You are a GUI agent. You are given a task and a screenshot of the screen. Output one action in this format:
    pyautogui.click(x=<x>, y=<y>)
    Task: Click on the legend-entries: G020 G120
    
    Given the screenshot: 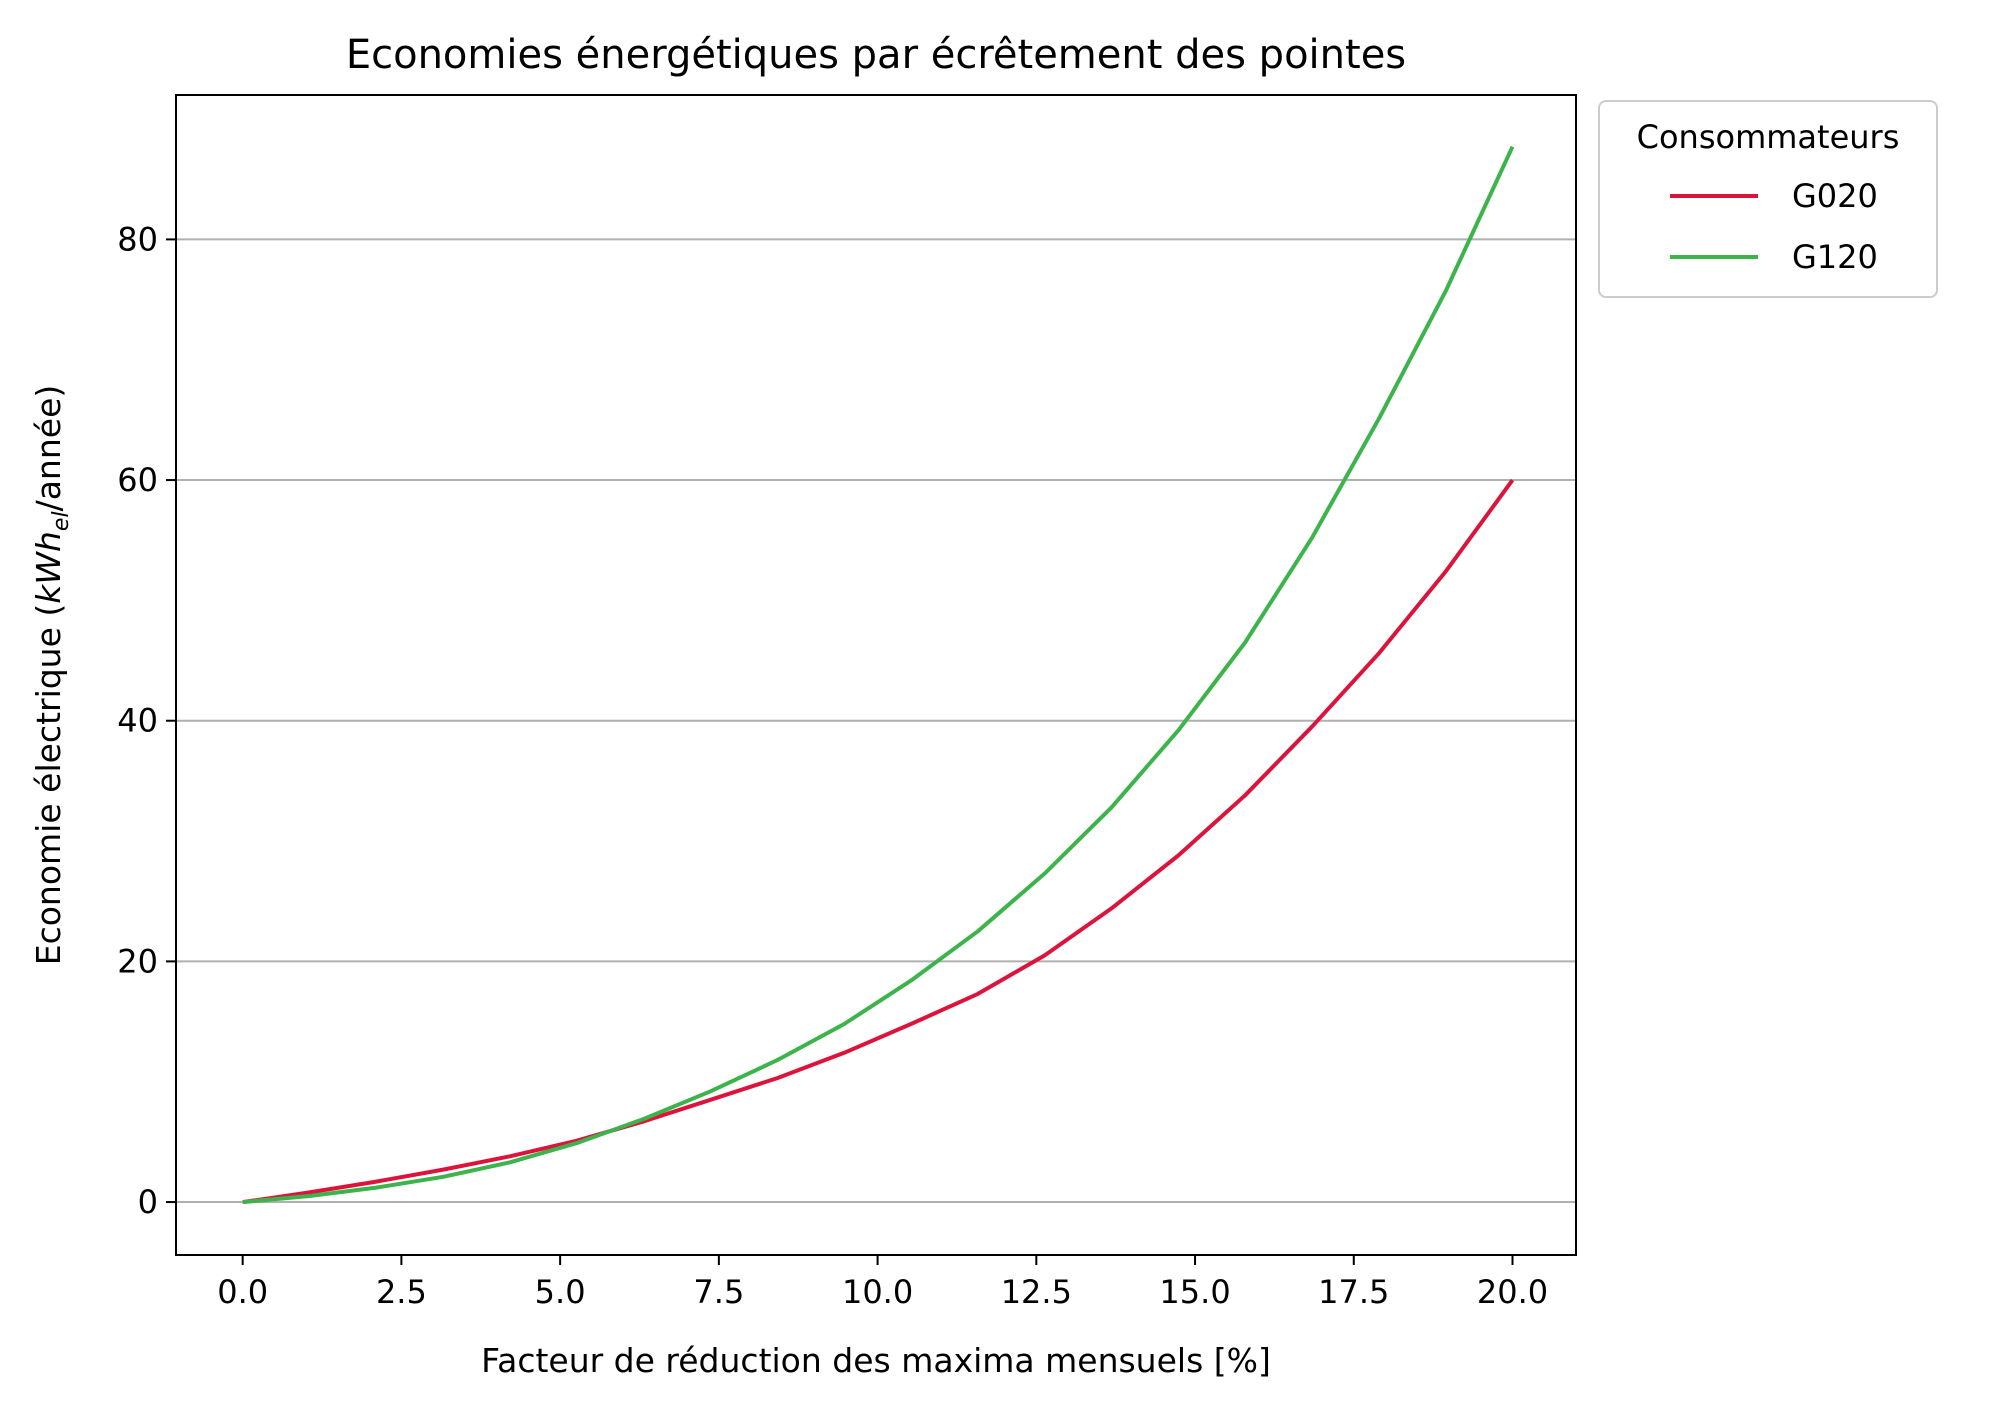 What is the action you would take?
    pyautogui.click(x=1774, y=226)
    